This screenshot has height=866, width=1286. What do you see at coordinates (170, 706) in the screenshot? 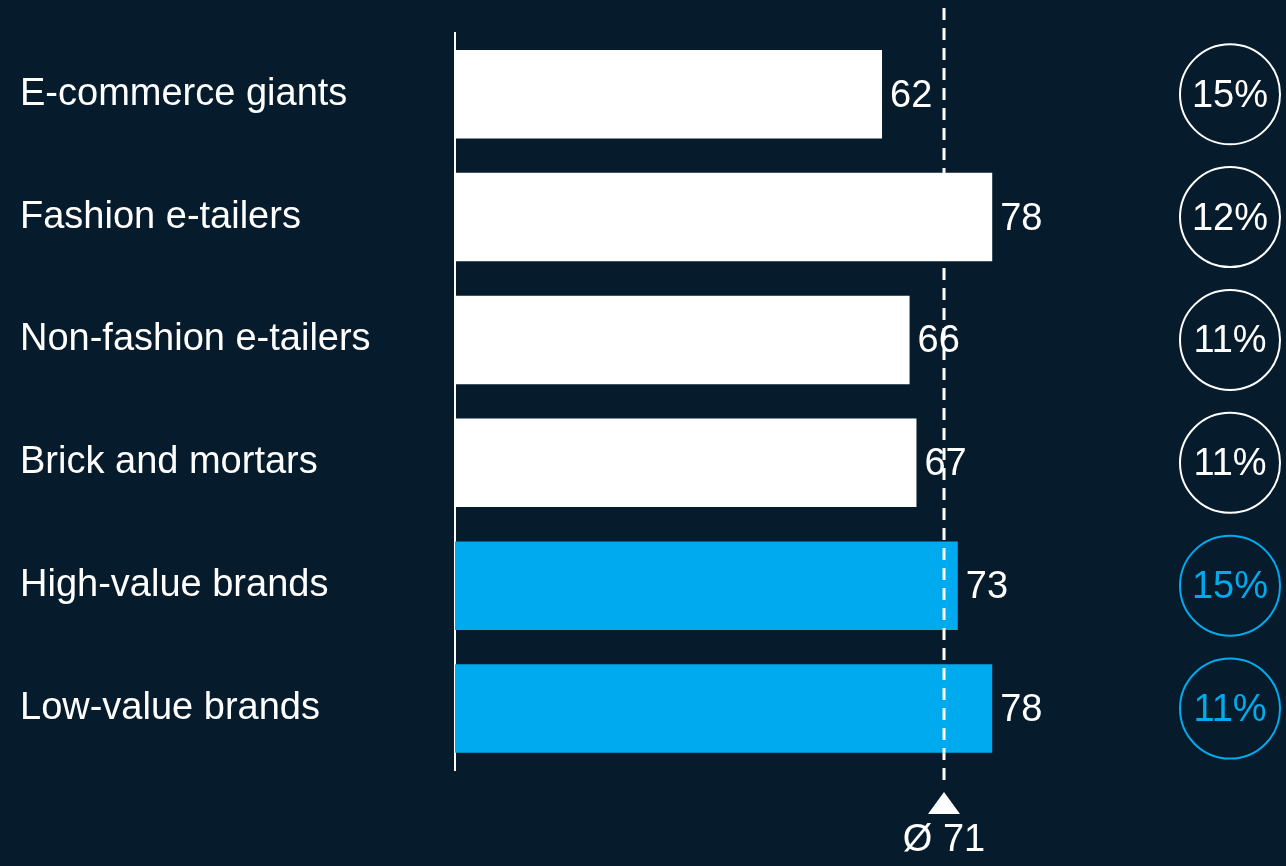
I see `y-tick-label: Low-value brands` at bounding box center [170, 706].